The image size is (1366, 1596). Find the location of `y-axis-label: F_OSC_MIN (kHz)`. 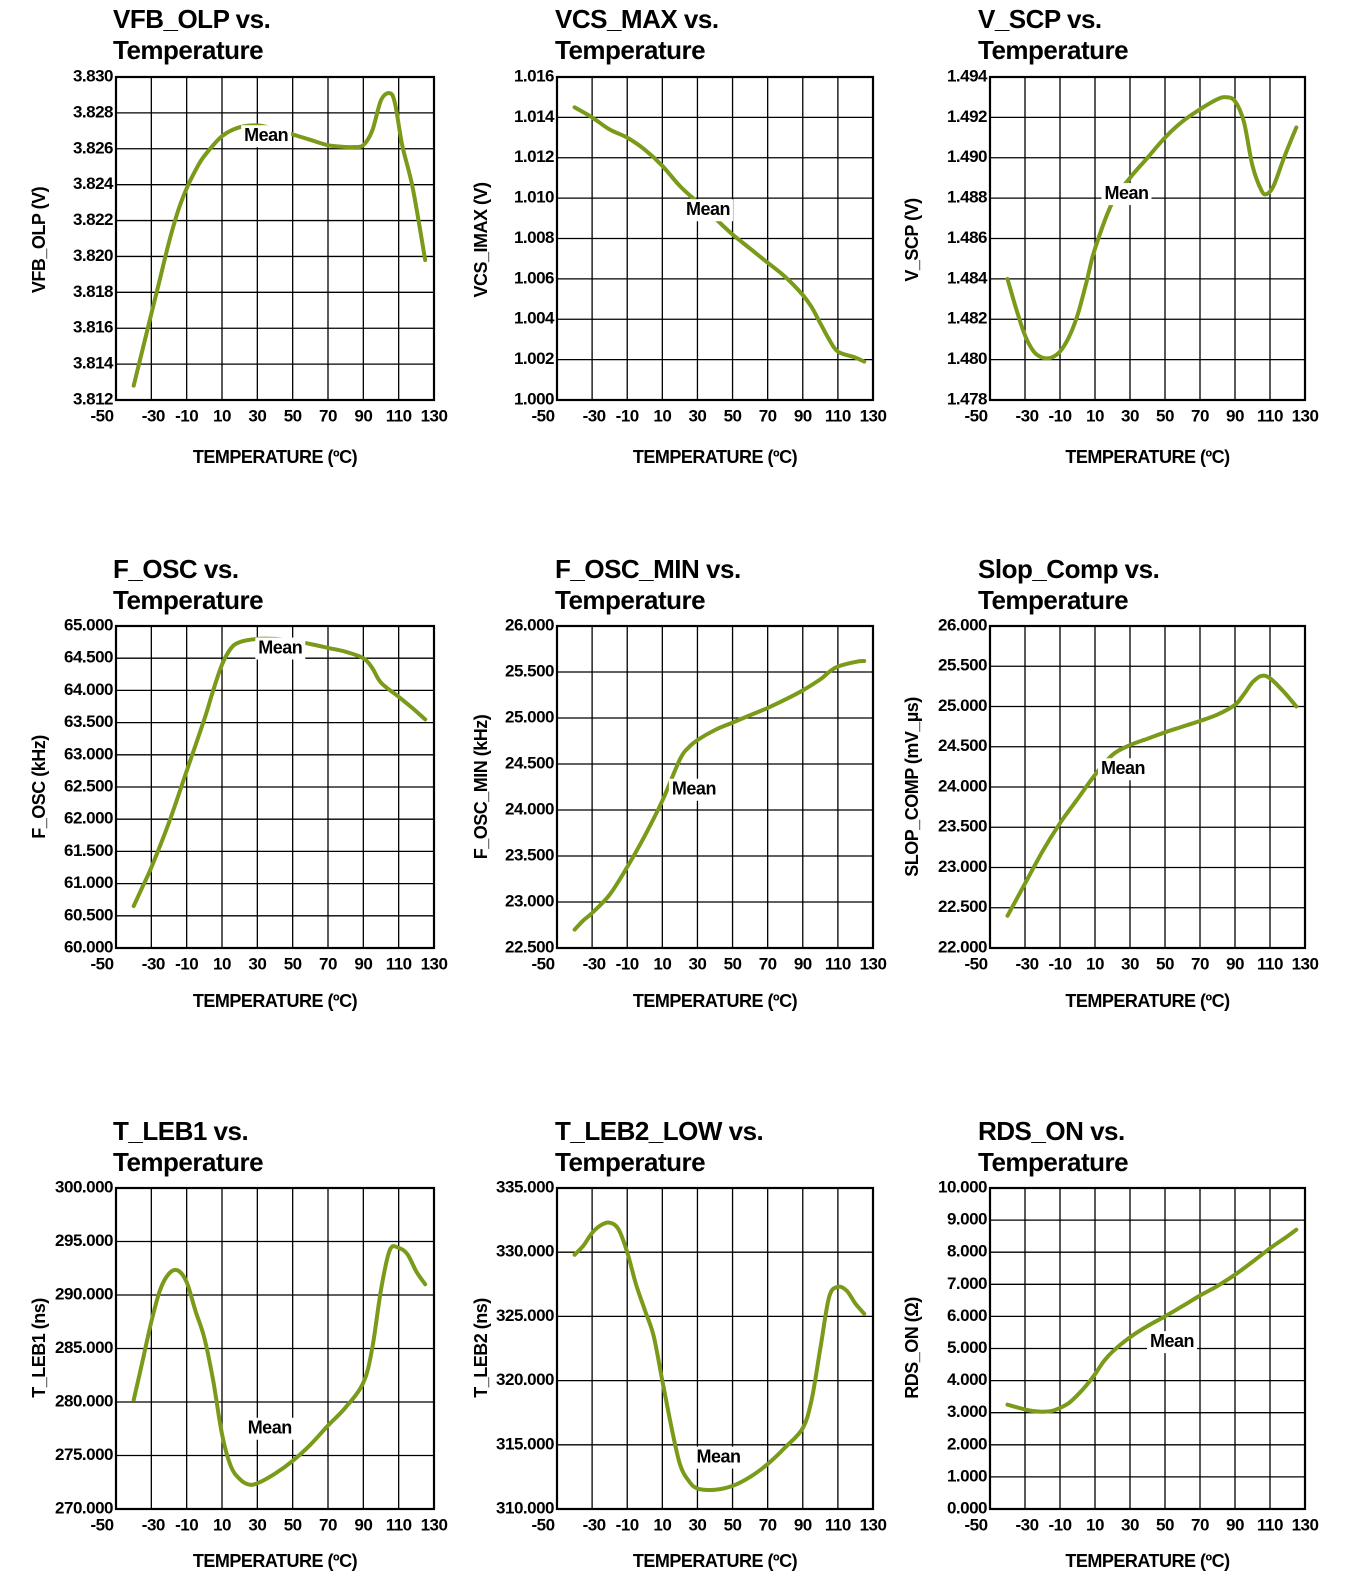

y-axis-label: F_OSC_MIN (kHz) is located at coordinates (481, 786).